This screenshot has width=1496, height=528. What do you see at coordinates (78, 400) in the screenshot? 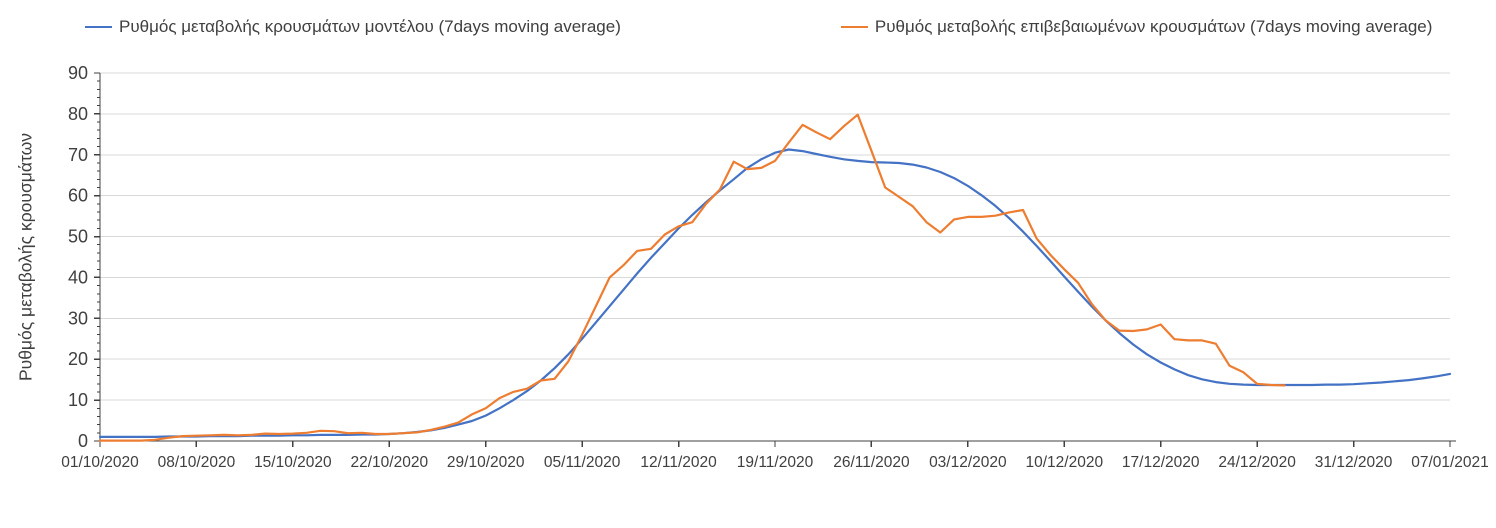
I see `y-tick-label-10: 10` at bounding box center [78, 400].